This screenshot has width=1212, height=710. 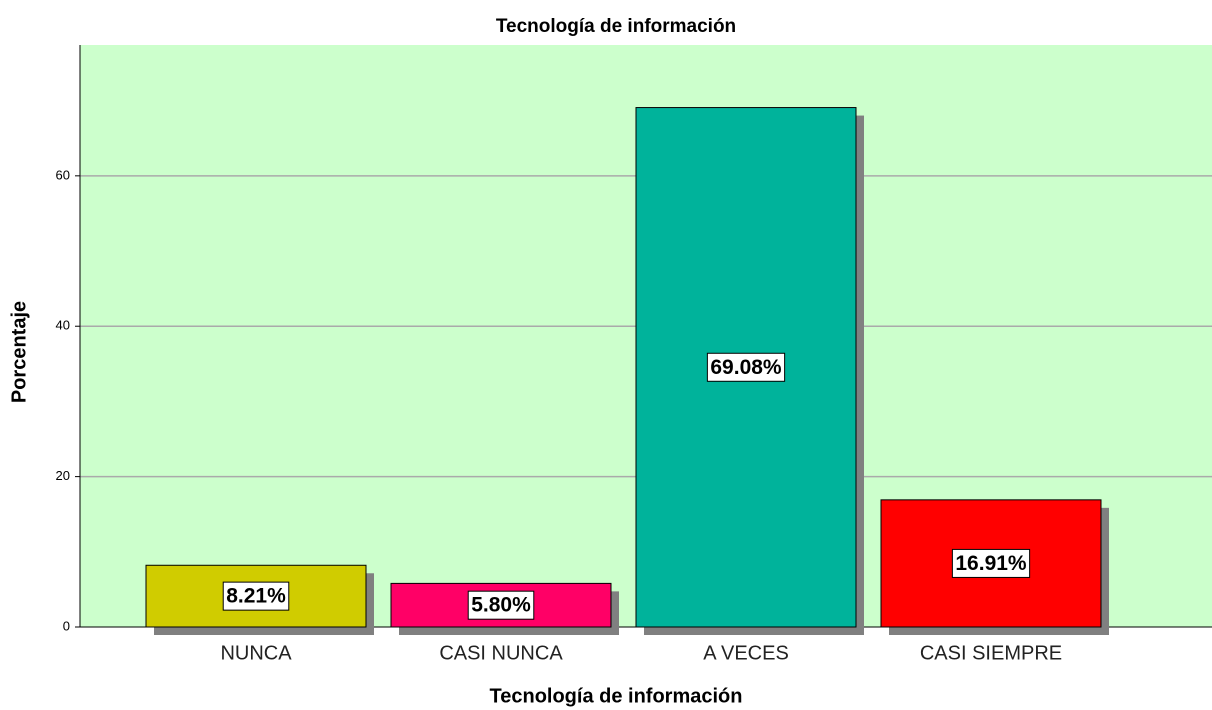 I want to click on value-label: 16.91%, so click(x=991, y=563).